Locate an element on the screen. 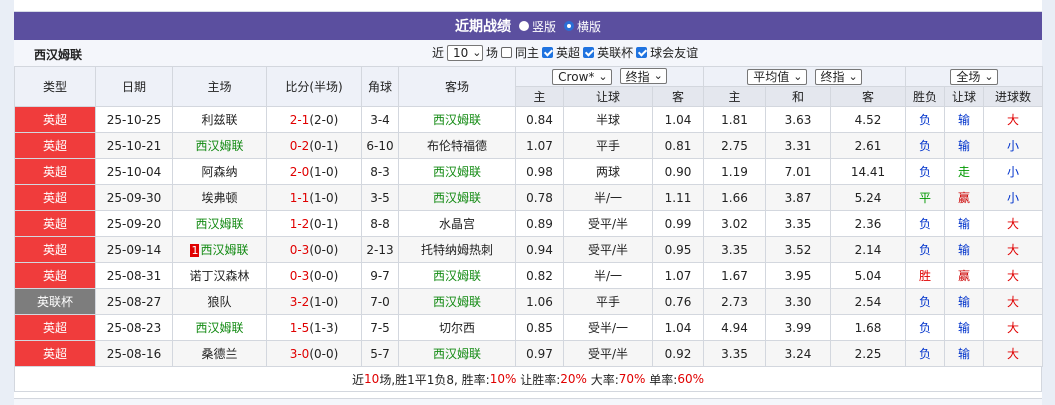 This screenshot has height=405, width=1055. view-option: 横版 is located at coordinates (582, 26).